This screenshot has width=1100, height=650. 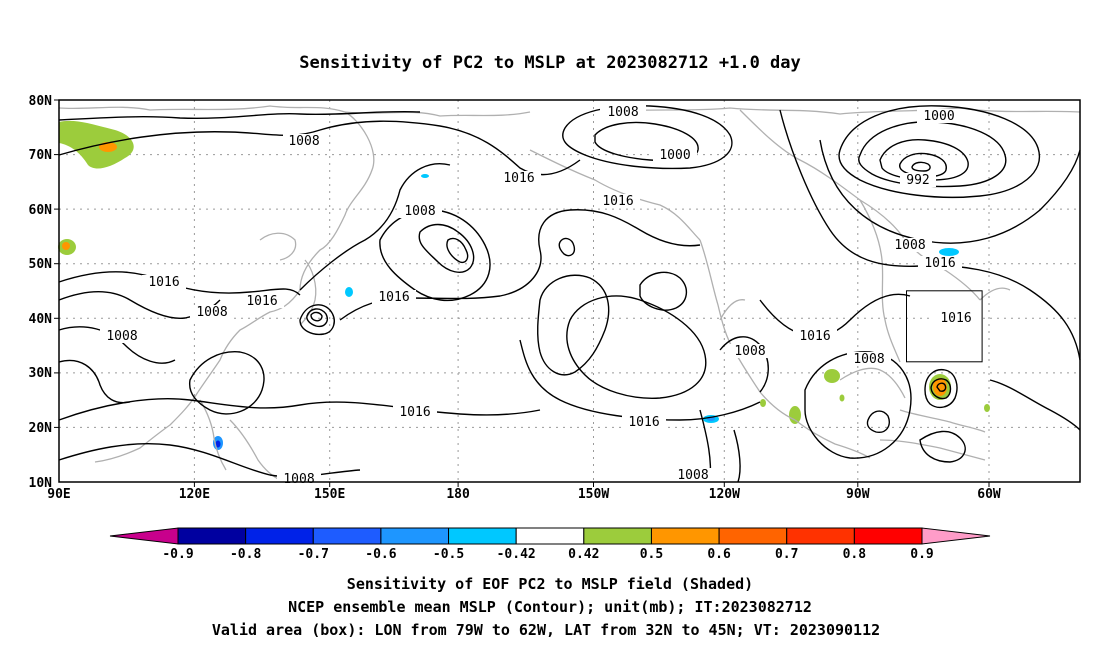 What do you see at coordinates (41, 101) in the screenshot?
I see `lat-tick-label: 80N` at bounding box center [41, 101].